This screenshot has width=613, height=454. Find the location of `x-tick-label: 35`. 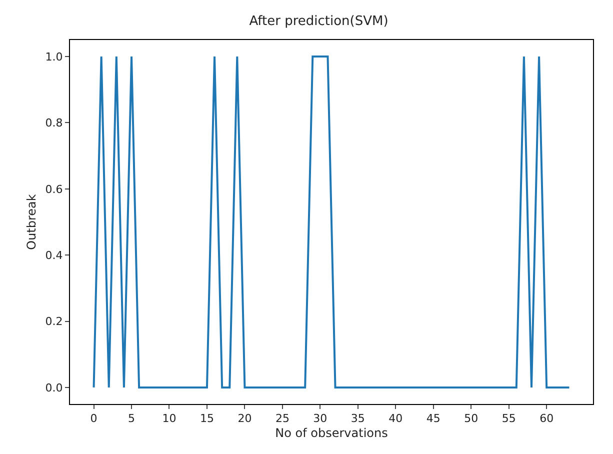

x-tick-label: 35 is located at coordinates (357, 419).